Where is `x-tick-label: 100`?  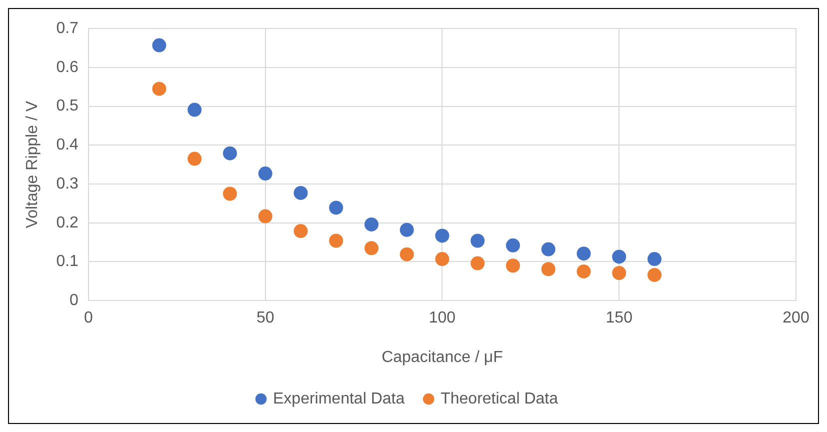
x-tick-label: 100 is located at coordinates (442, 318).